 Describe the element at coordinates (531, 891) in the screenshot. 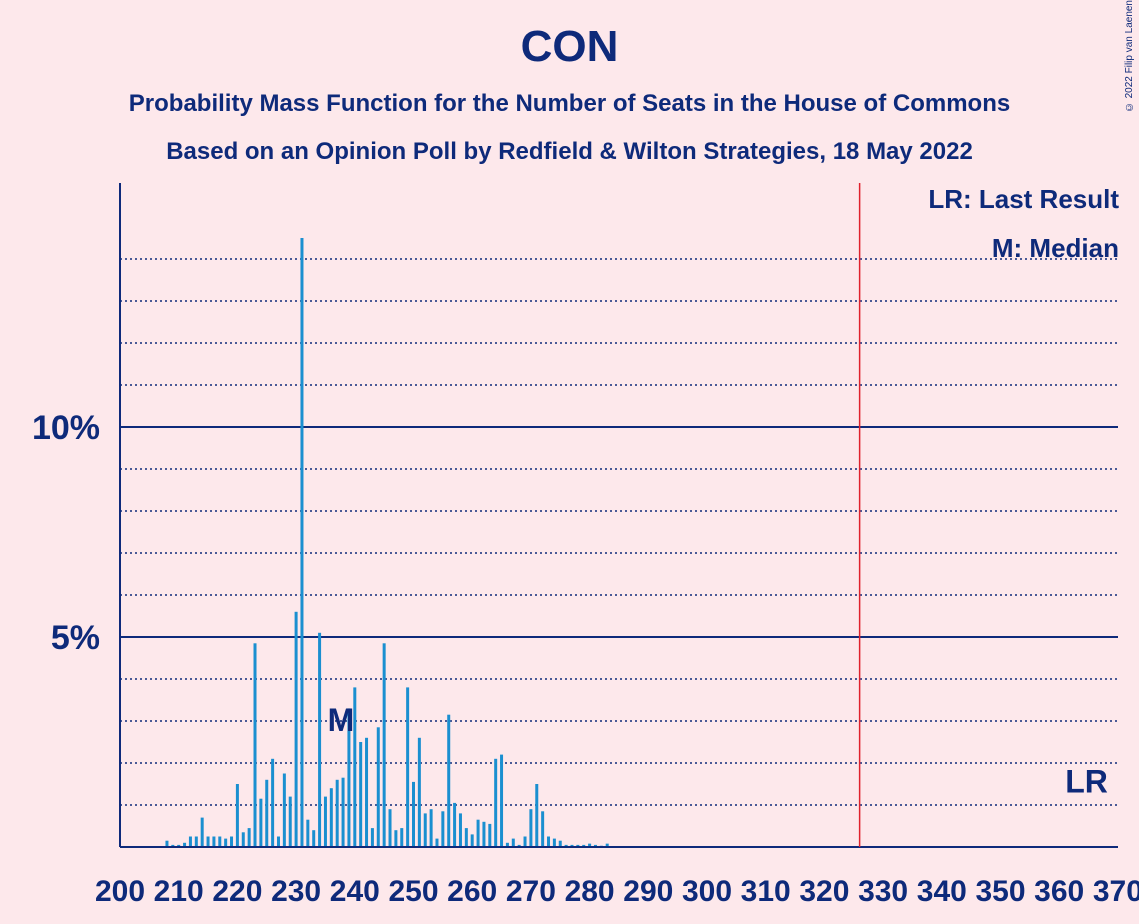

I see `x-tick-label: 270` at that location.